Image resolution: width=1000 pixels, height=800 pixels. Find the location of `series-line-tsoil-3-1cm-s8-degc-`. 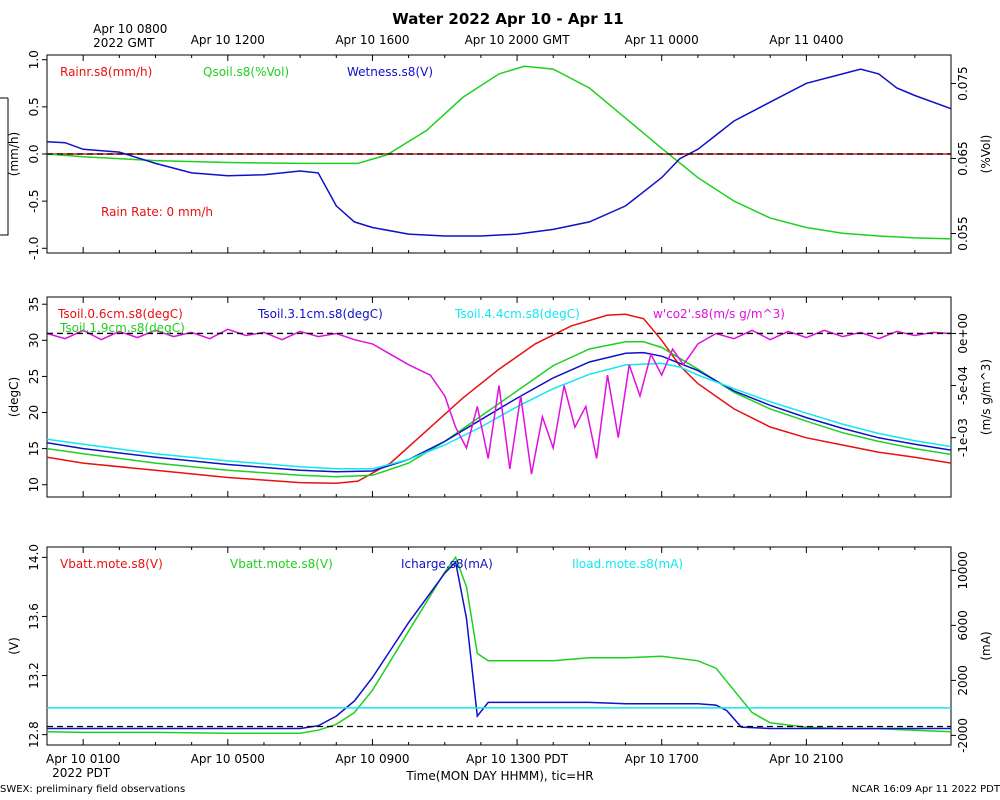

series-line-tsoil-3-1cm-s8-degc- is located at coordinates (499, 412).